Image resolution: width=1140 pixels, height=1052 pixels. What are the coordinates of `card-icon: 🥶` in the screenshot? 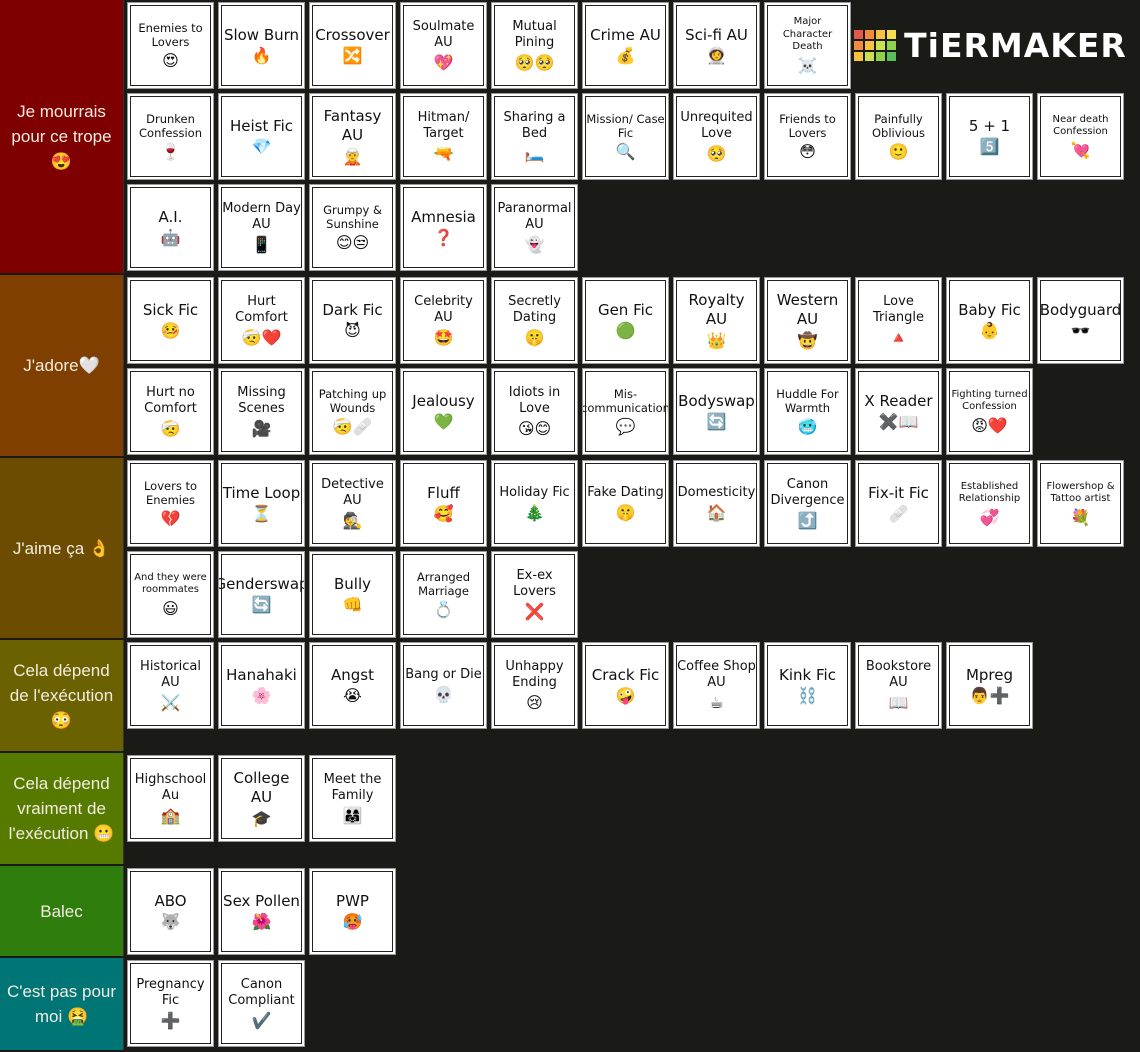 It's located at (807, 427).